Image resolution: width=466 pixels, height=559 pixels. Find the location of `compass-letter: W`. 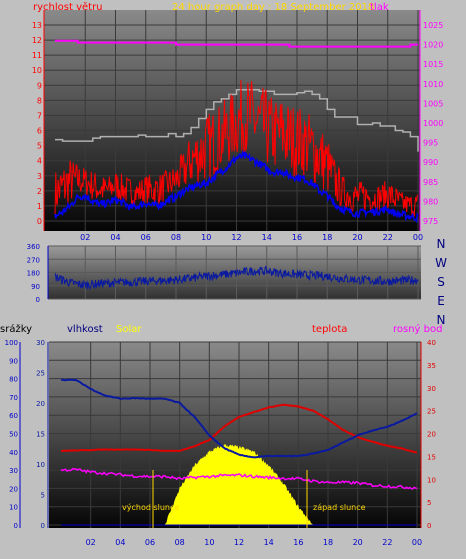

compass-letter: W is located at coordinates (441, 263).